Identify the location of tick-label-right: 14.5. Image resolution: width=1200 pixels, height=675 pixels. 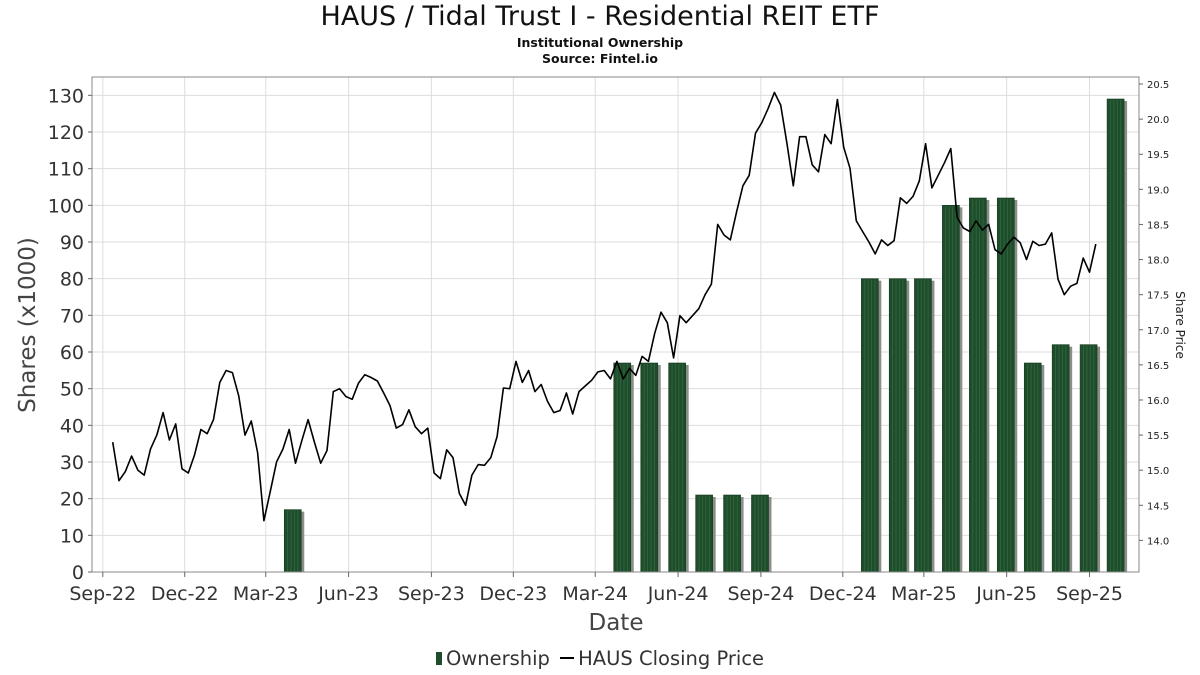
(1158, 506).